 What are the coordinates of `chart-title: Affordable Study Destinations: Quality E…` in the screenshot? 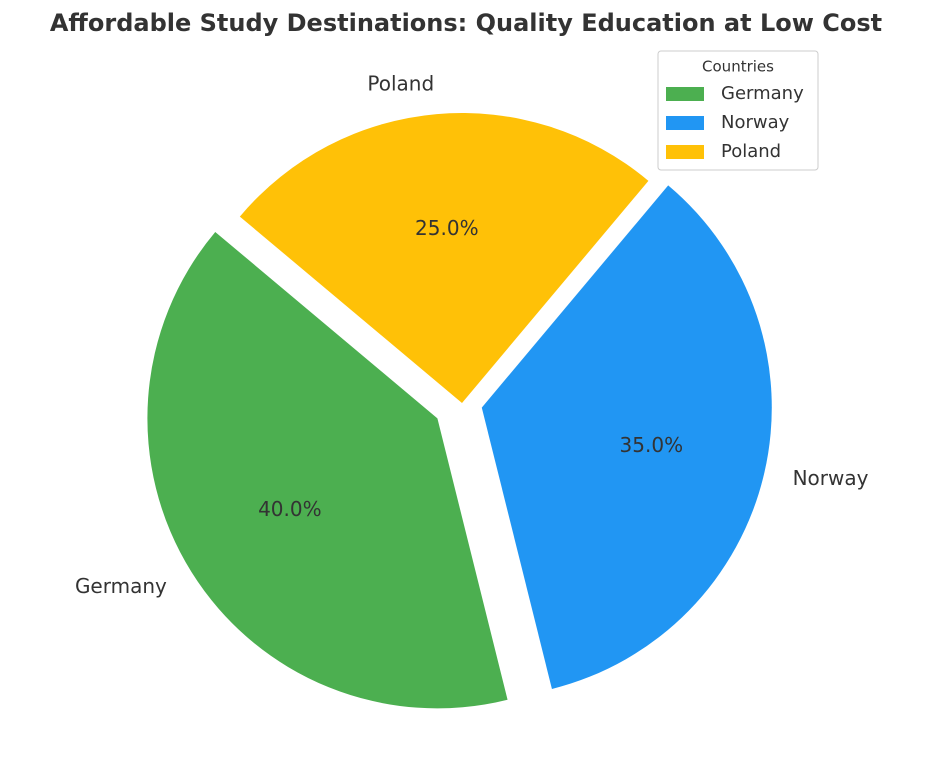 It's located at (466, 23).